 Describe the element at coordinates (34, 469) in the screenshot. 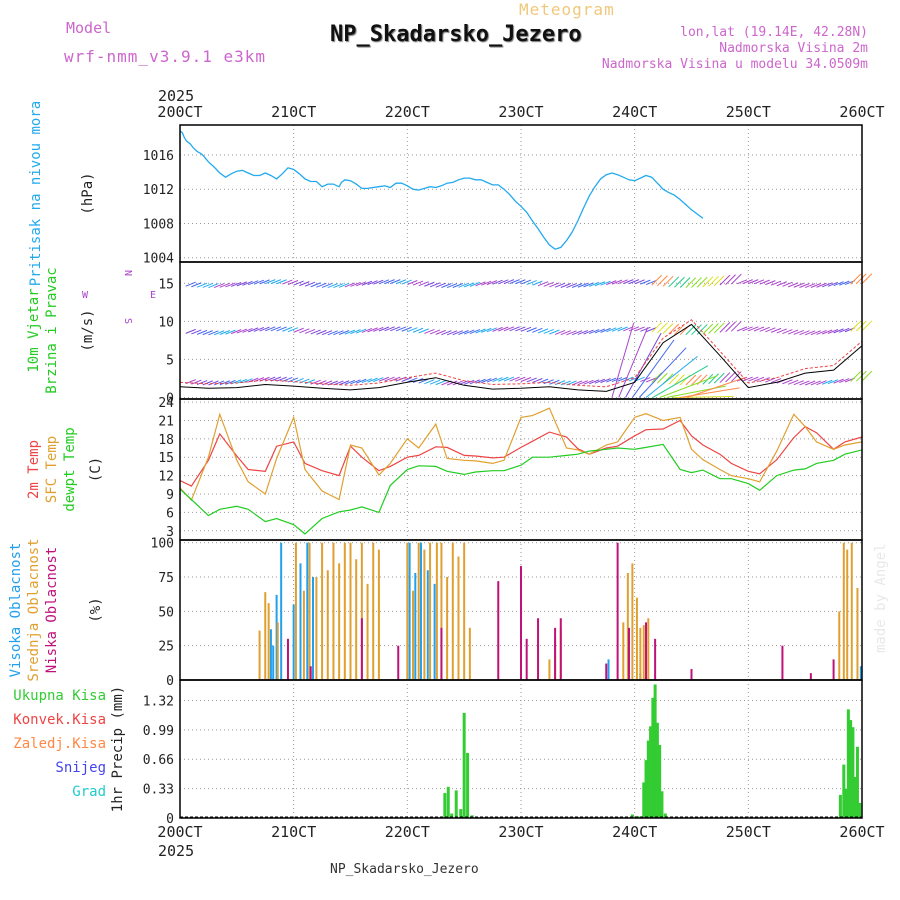

I see `temp-ylabel-0: 2m Temp` at that location.